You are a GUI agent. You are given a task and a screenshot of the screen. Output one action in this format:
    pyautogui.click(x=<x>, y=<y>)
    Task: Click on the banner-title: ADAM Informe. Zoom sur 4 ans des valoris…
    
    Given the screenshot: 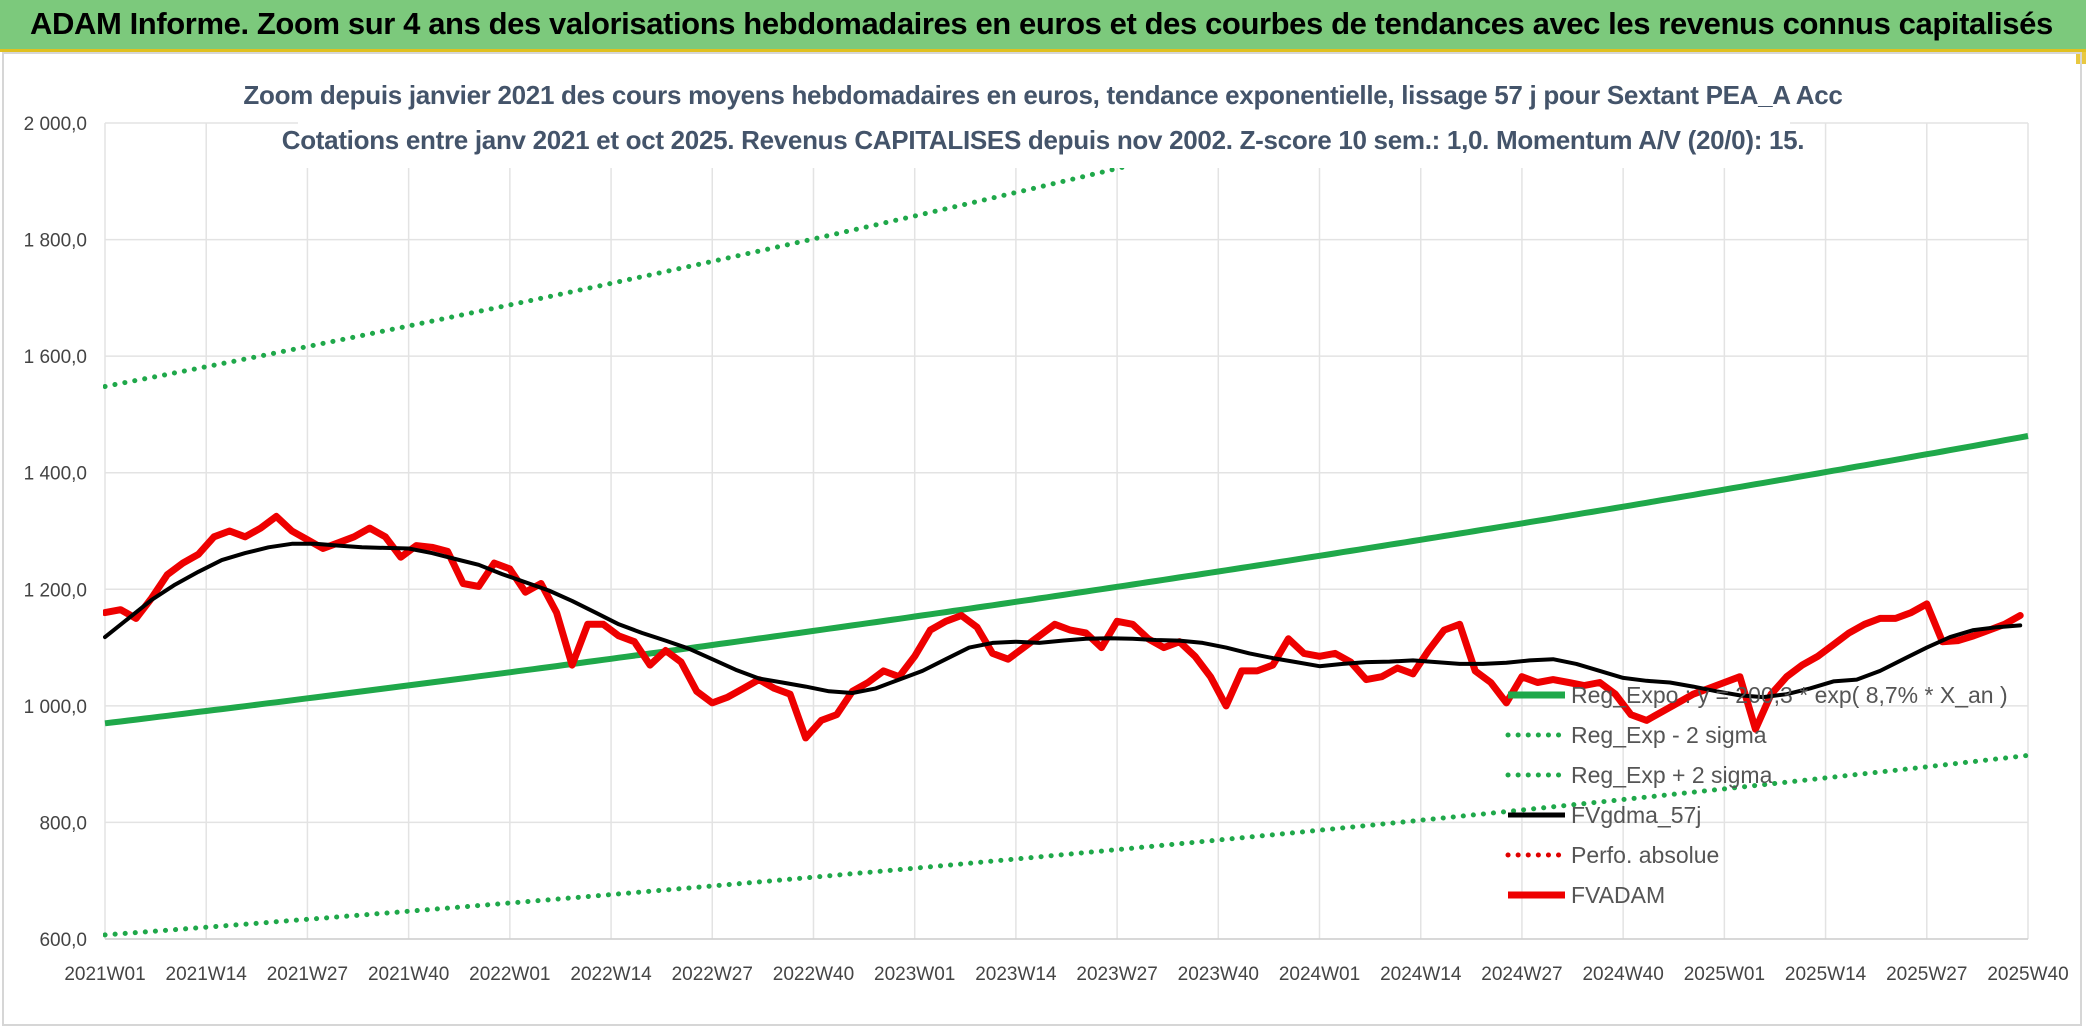 What is the action you would take?
    pyautogui.click(x=1041, y=23)
    